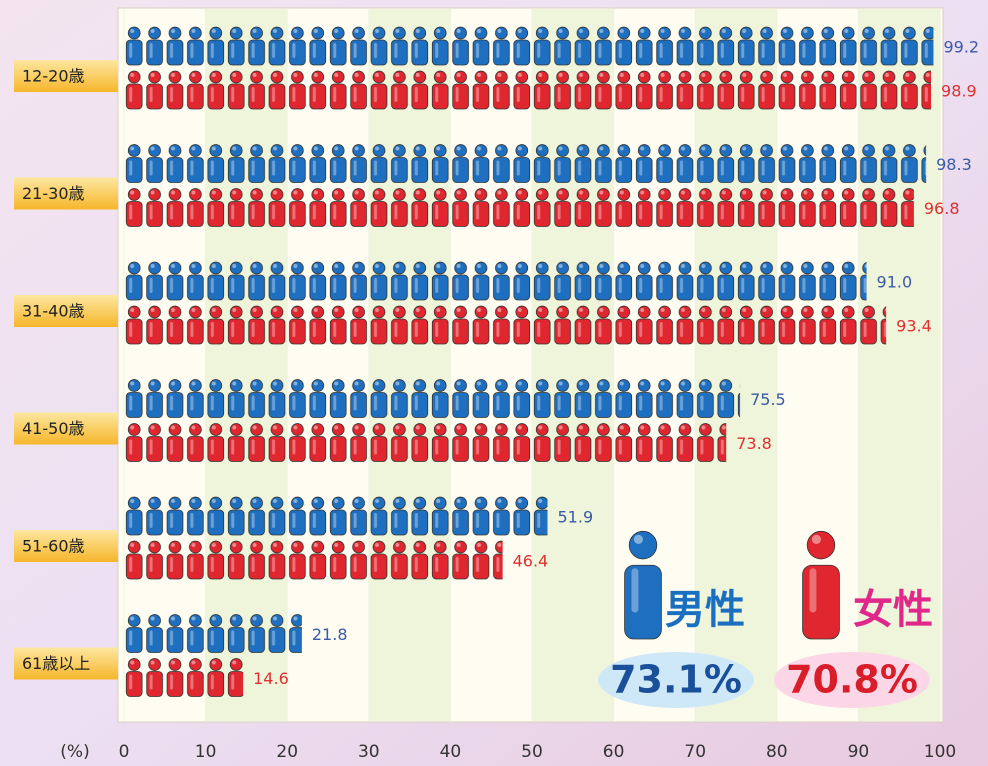 This screenshot has width=988, height=766. What do you see at coordinates (614, 752) in the screenshot?
I see `x-tick-label: 60` at bounding box center [614, 752].